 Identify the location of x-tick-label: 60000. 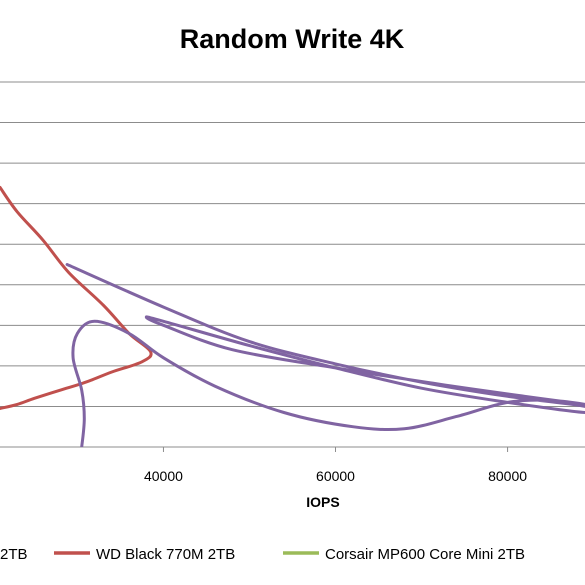
(335, 476).